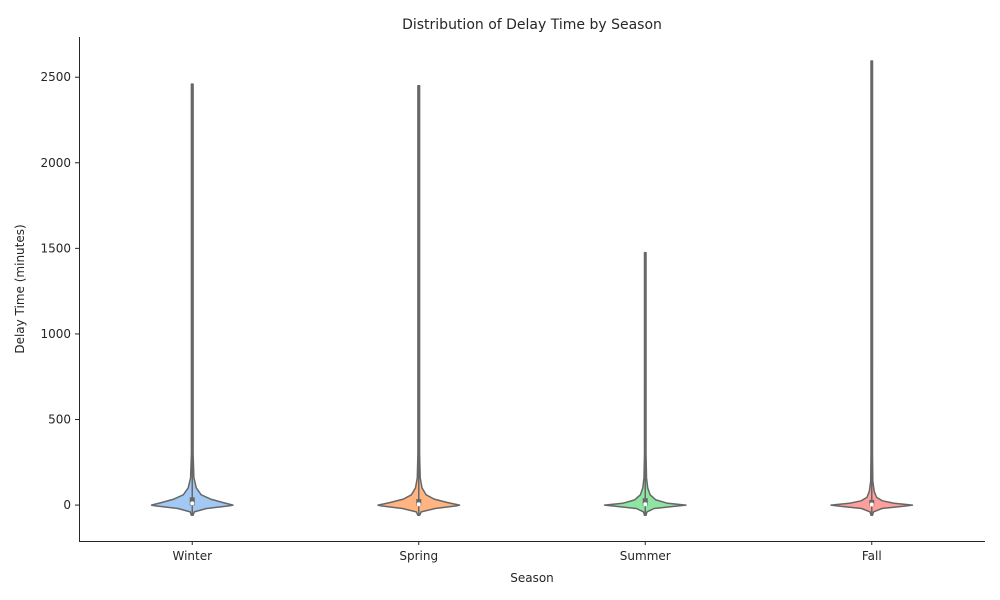 This screenshot has height=600, width=1000. What do you see at coordinates (55, 77) in the screenshot?
I see `y-tick-label: 2500` at bounding box center [55, 77].